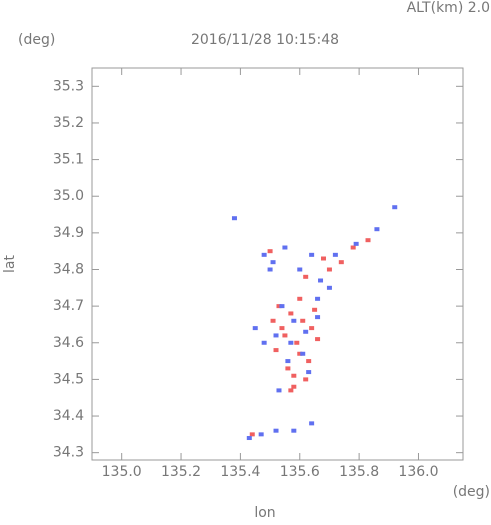 Image resolution: width=491 pixels, height=525 pixels. I want to click on y-tick-label: 35.1, so click(68, 160).